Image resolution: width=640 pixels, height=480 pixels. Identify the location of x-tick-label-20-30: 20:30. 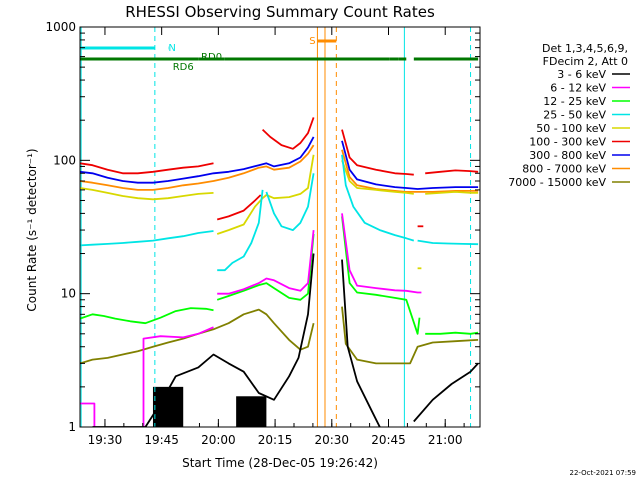
(331, 440).